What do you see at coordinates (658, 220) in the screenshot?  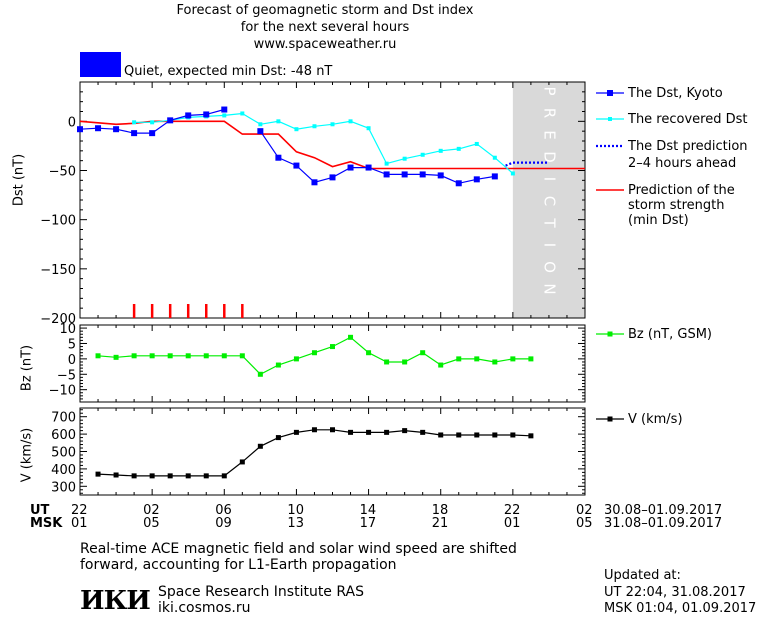 I see `legend-storm-3: (min Dst)` at bounding box center [658, 220].